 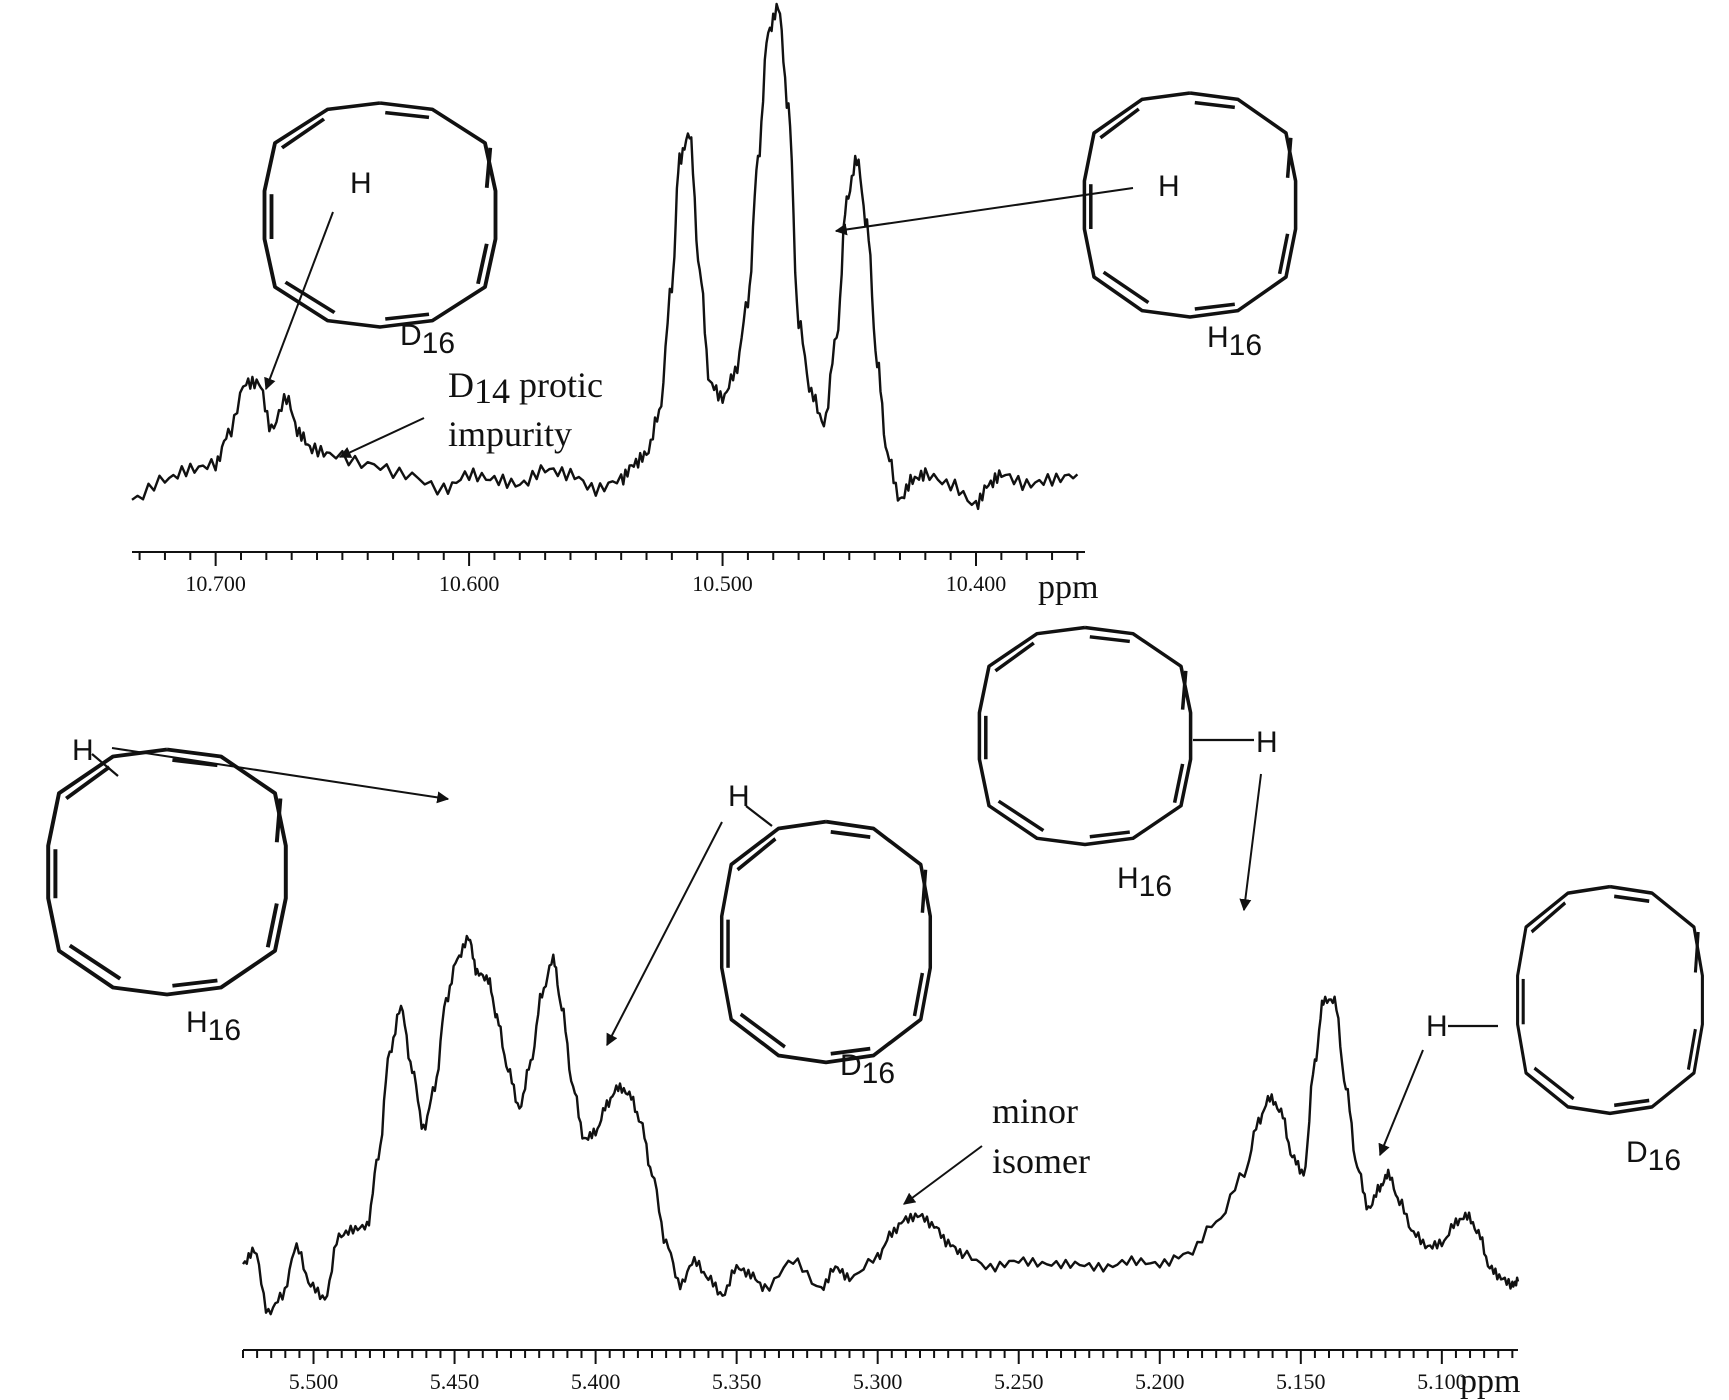 What do you see at coordinates (470, 411) in the screenshot?
I see `d14-impurity-annotation: D14 protic impurity` at bounding box center [470, 411].